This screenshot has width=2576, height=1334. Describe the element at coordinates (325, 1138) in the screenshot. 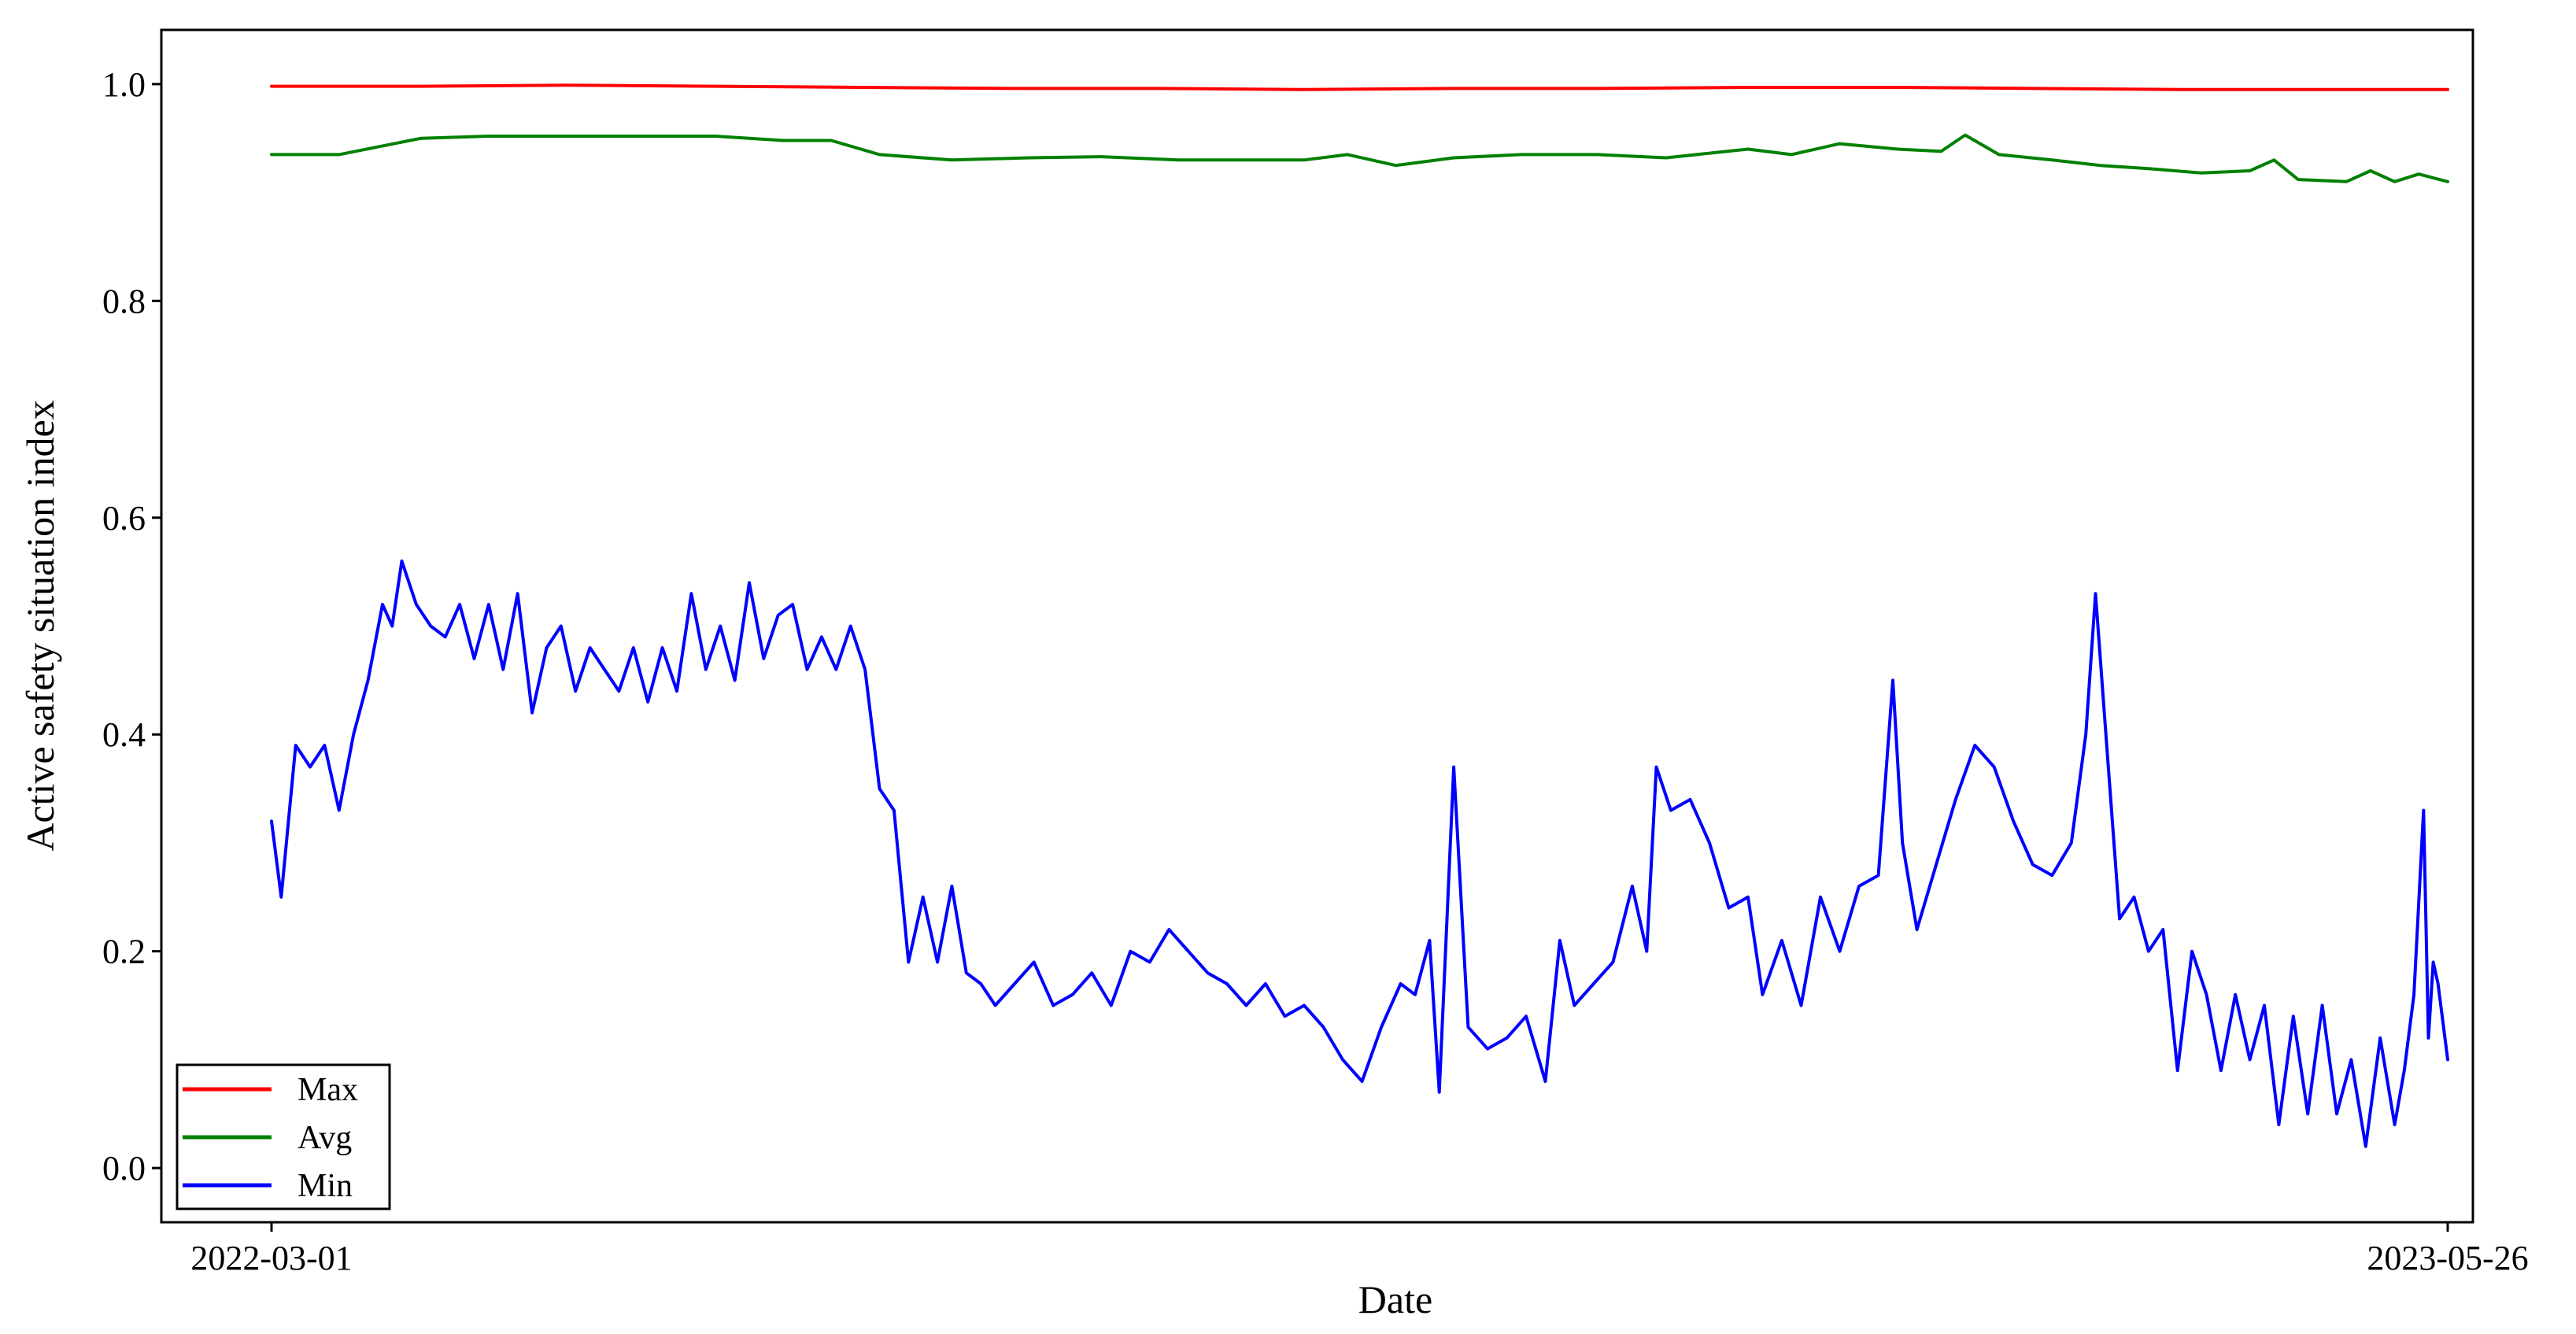

I see `legend-label-avg: Avg` at that location.